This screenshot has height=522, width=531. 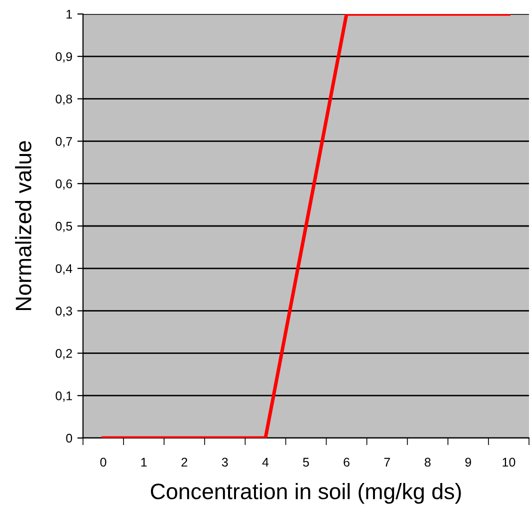 I want to click on x-tick-label: 7, so click(x=387, y=462).